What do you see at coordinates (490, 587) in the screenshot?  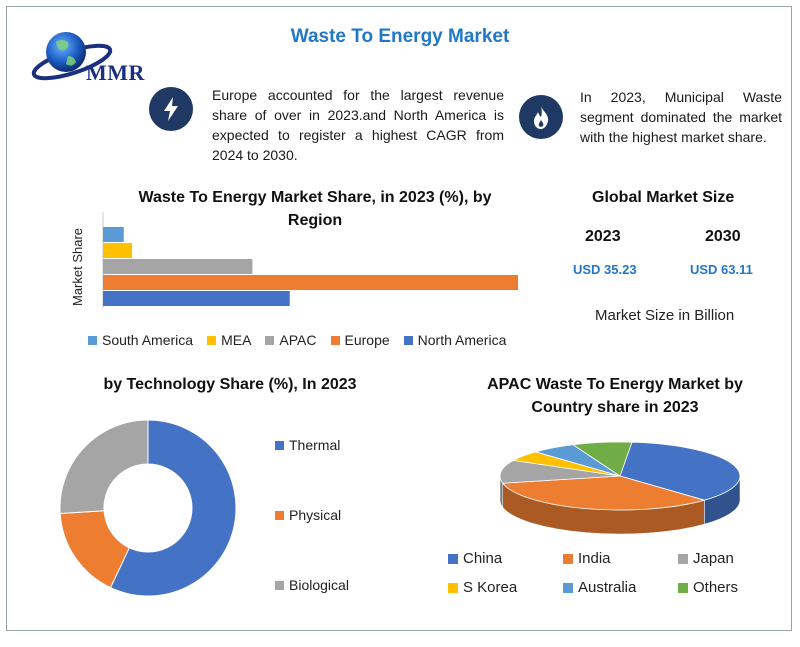 I see `legend-label: S Korea` at bounding box center [490, 587].